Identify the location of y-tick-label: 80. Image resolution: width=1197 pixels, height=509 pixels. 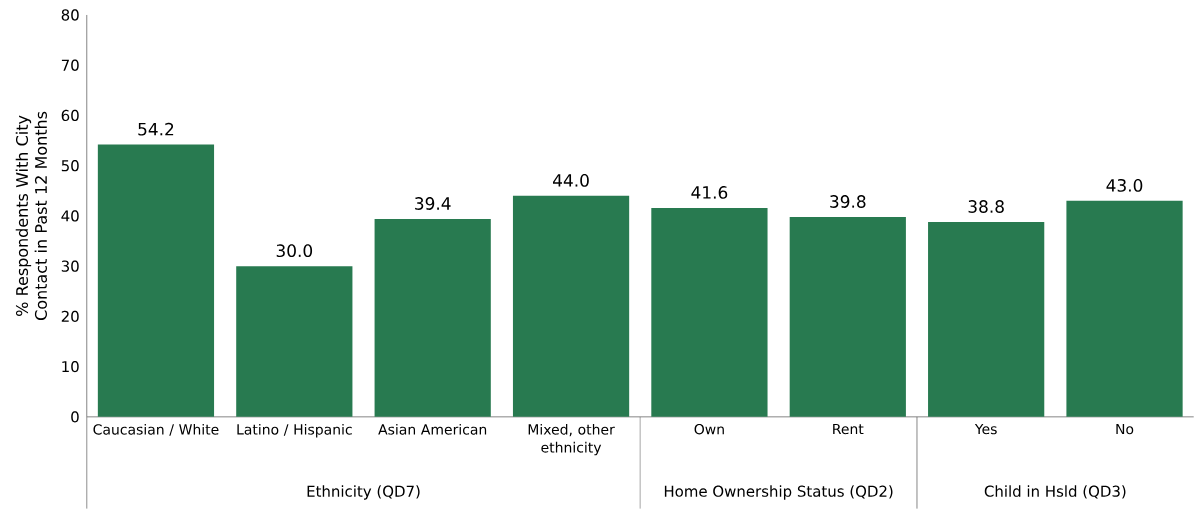
(70, 15).